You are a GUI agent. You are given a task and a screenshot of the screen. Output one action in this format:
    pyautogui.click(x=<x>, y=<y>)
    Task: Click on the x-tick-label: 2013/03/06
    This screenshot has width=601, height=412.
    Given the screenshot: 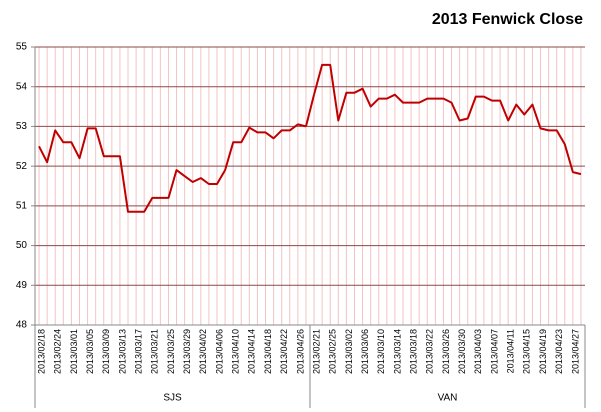 What is the action you would take?
    pyautogui.click(x=365, y=351)
    